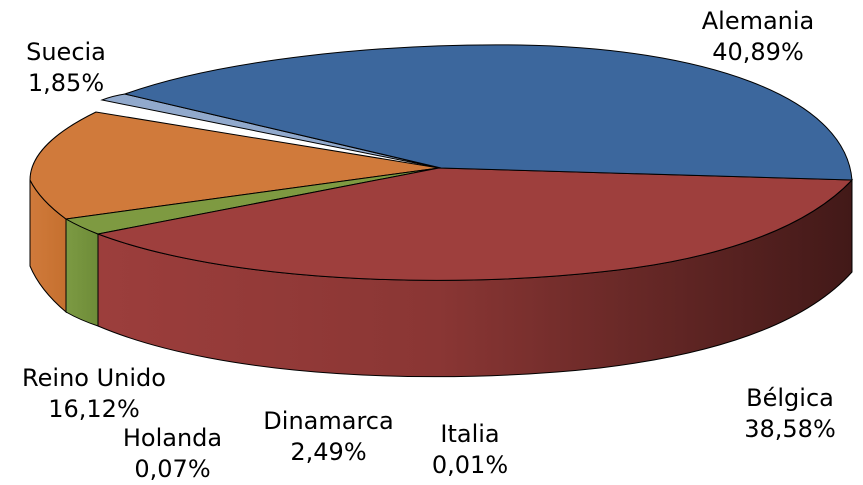 The height and width of the screenshot is (485, 863). Describe the element at coordinates (66, 83) in the screenshot. I see `label-suecia-value: 1,85%` at that location.